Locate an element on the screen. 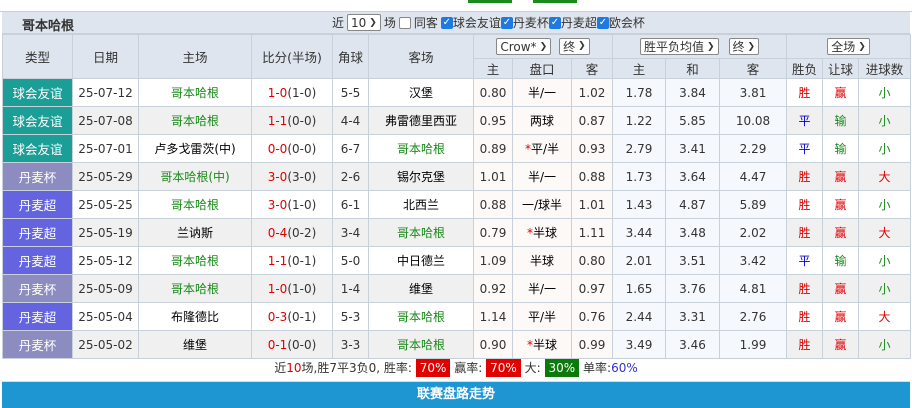 The width and height of the screenshot is (912, 408). date-cell: 25-07-01 is located at coordinates (105, 148).